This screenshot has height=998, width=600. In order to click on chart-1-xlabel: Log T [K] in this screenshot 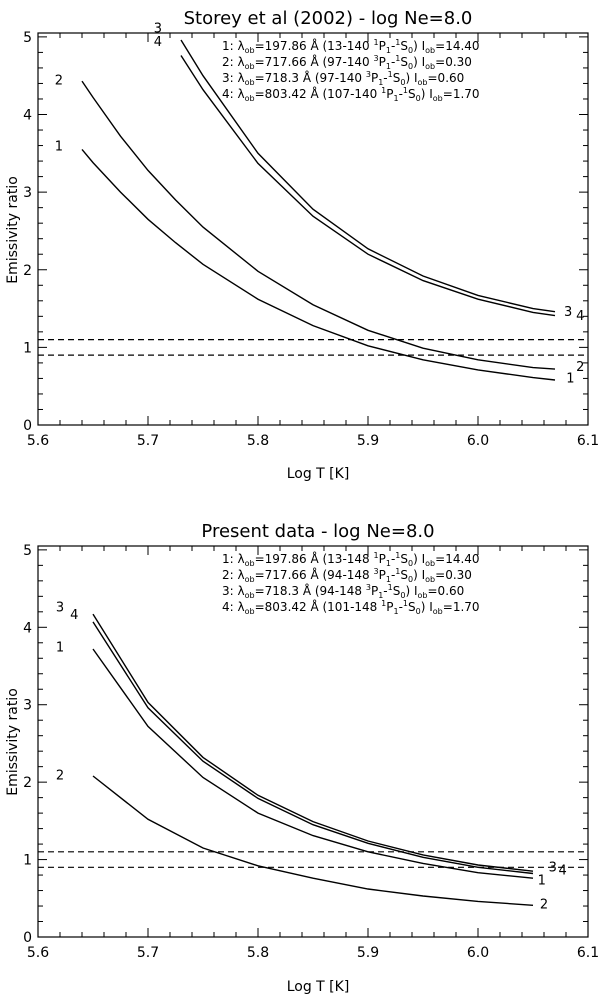, I will do `click(318, 474)`.